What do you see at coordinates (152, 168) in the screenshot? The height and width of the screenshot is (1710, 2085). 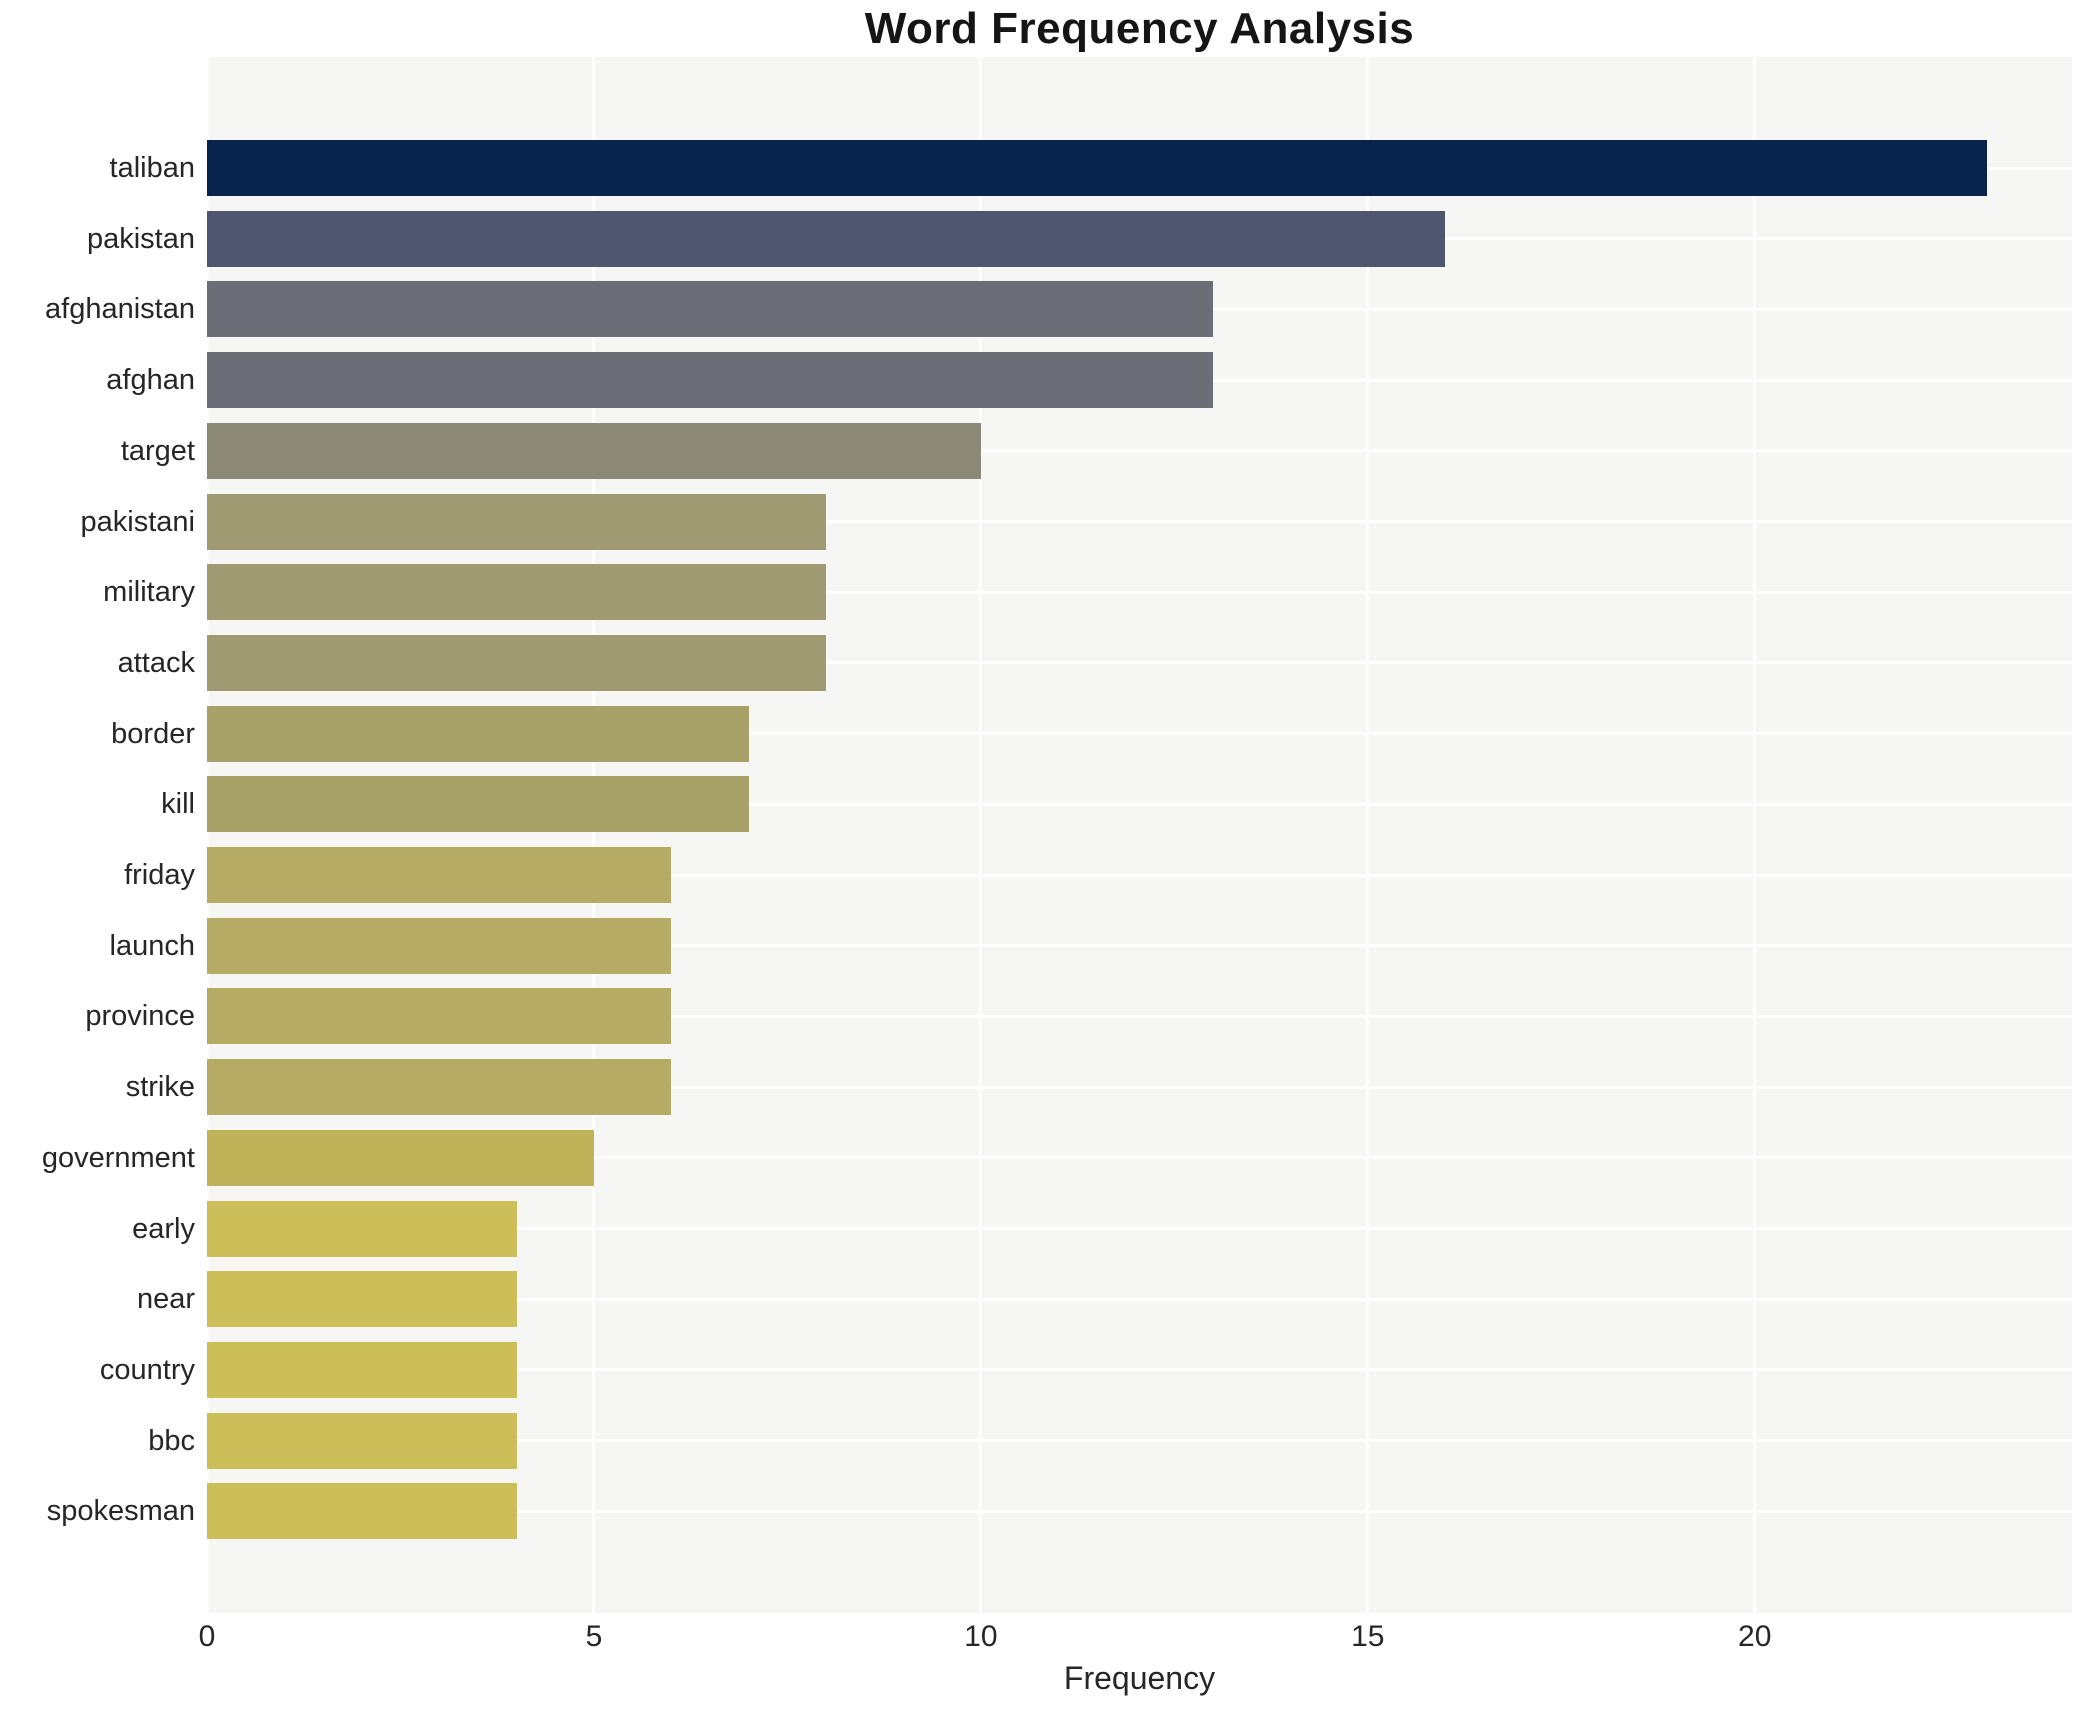 I see `y-tick-label-taliban: taliban` at bounding box center [152, 168].